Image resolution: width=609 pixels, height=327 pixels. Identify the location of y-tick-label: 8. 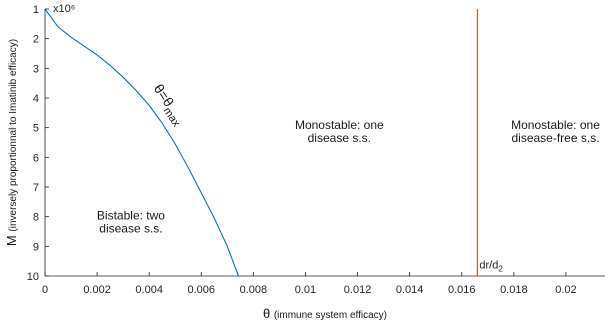
(36, 218).